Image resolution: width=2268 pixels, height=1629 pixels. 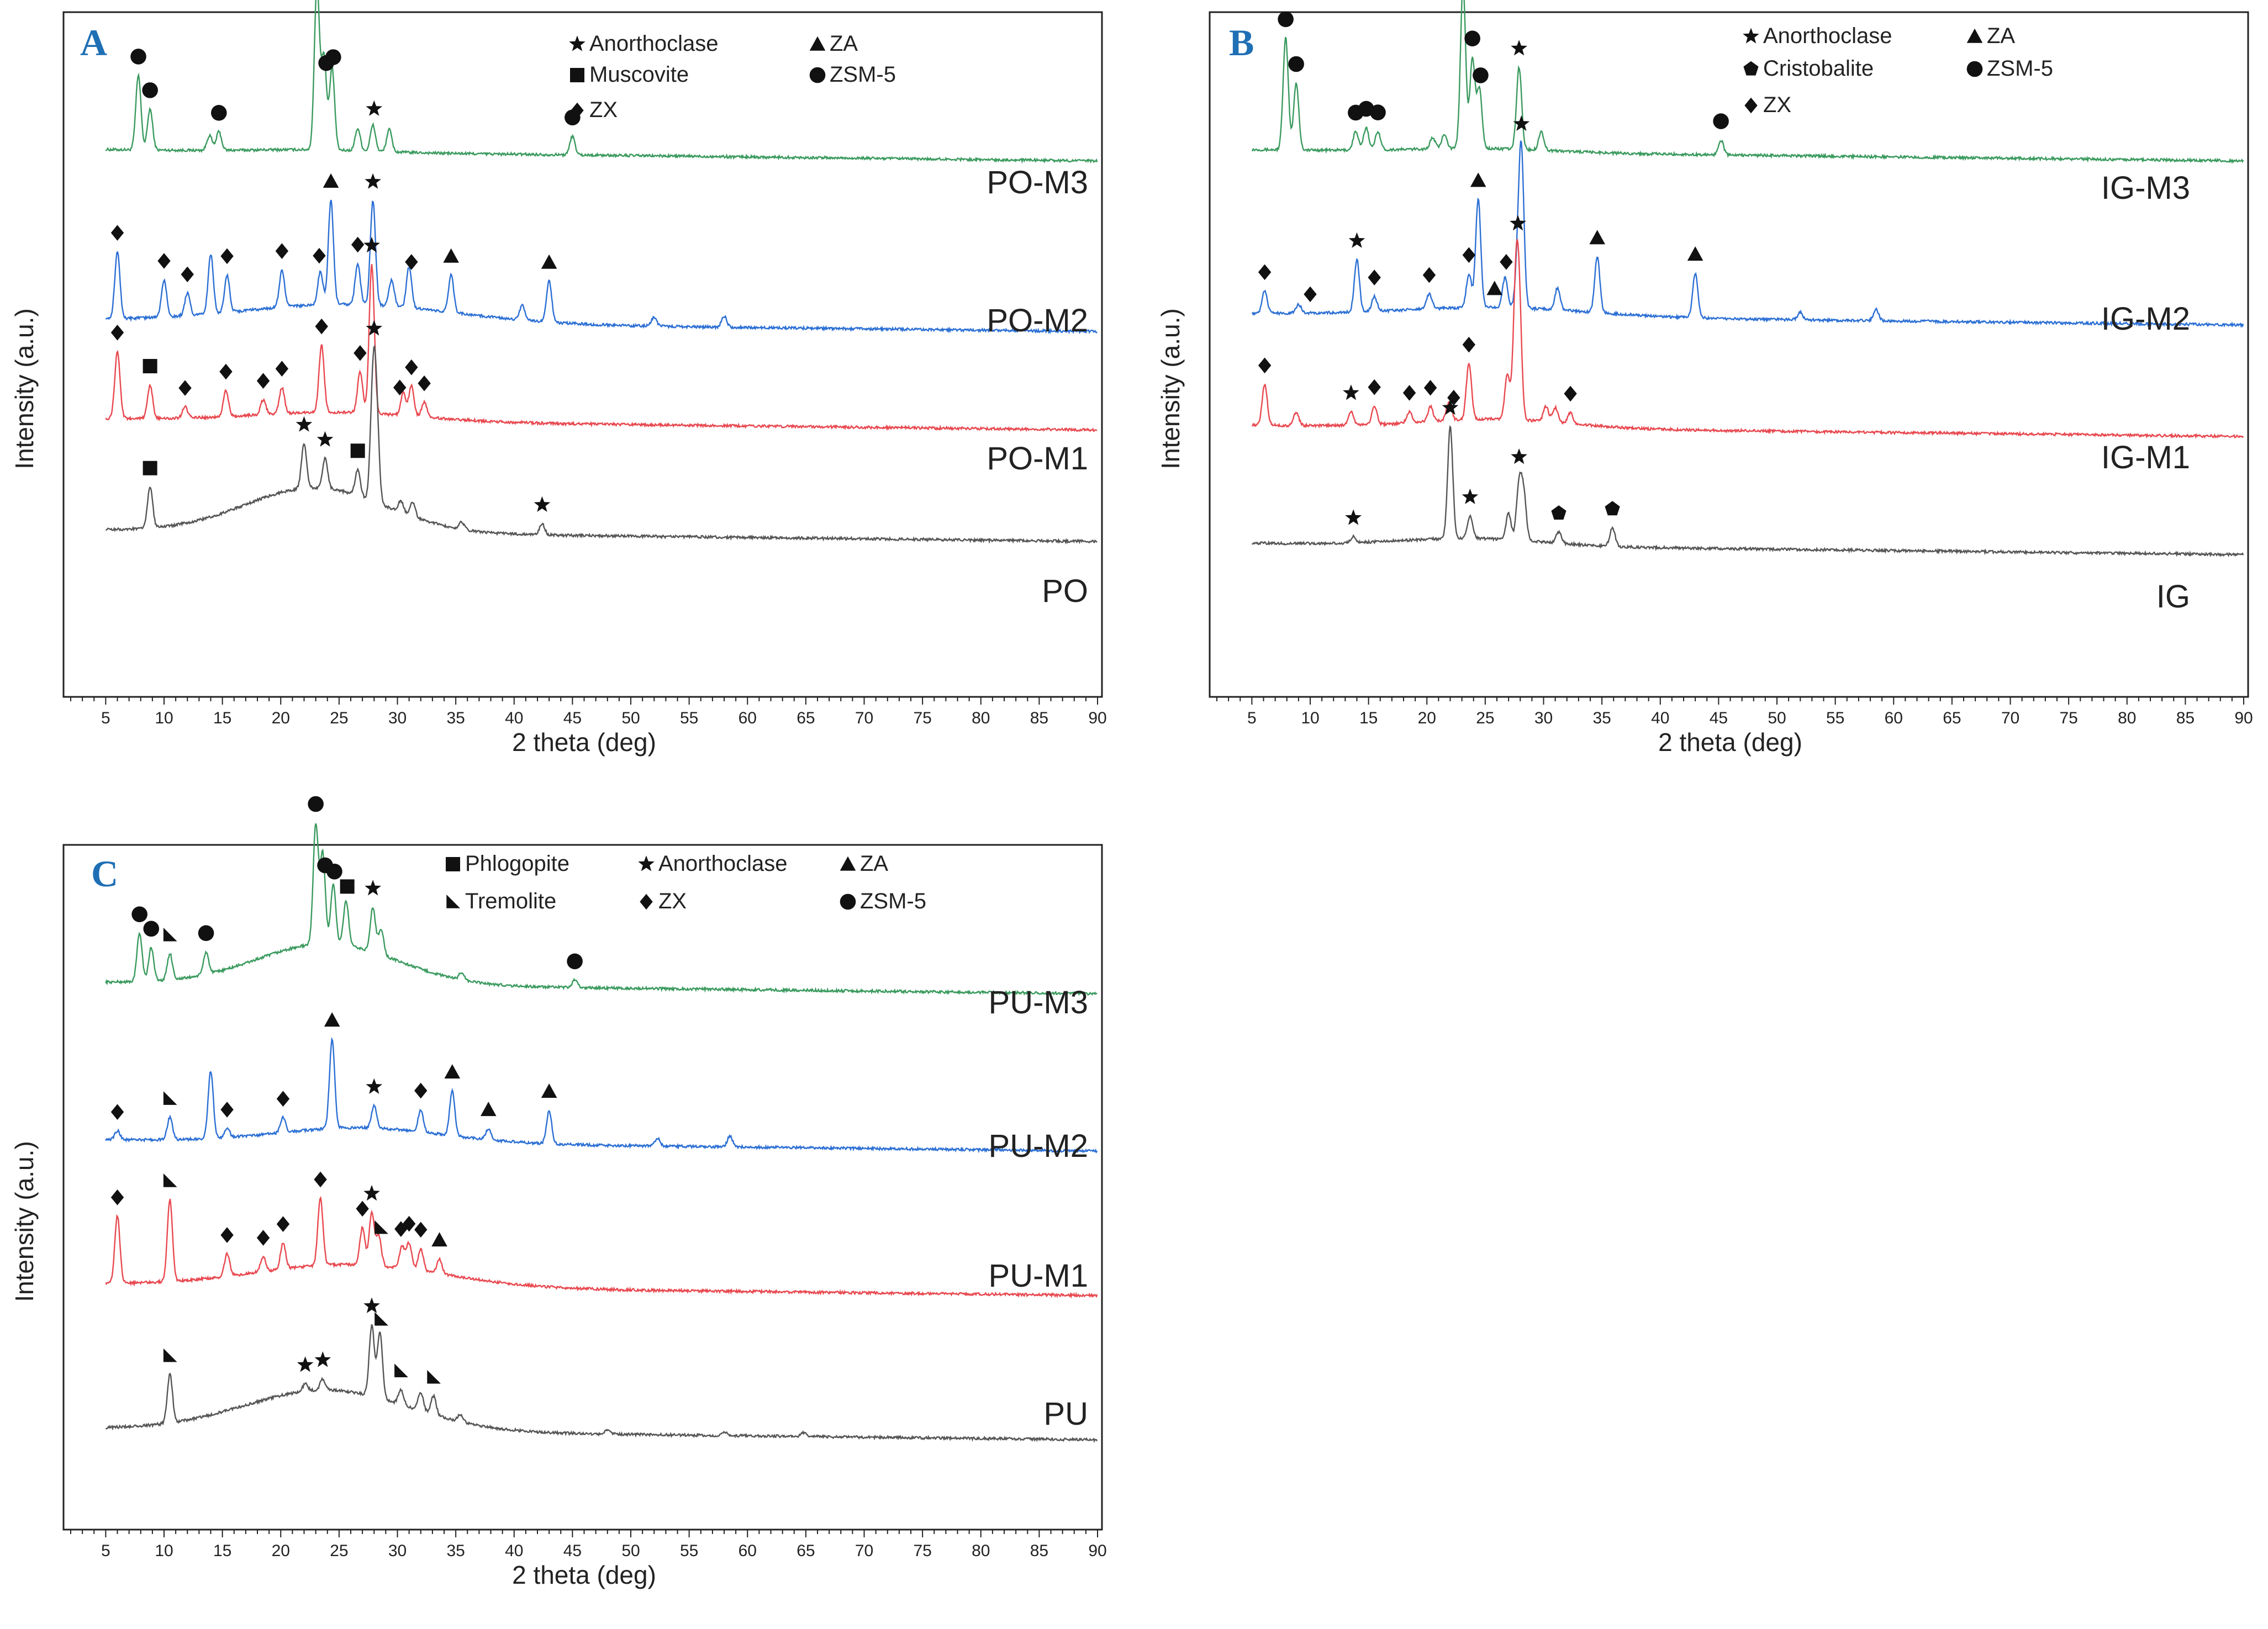 What do you see at coordinates (1065, 591) in the screenshot?
I see `series-label: PO` at bounding box center [1065, 591].